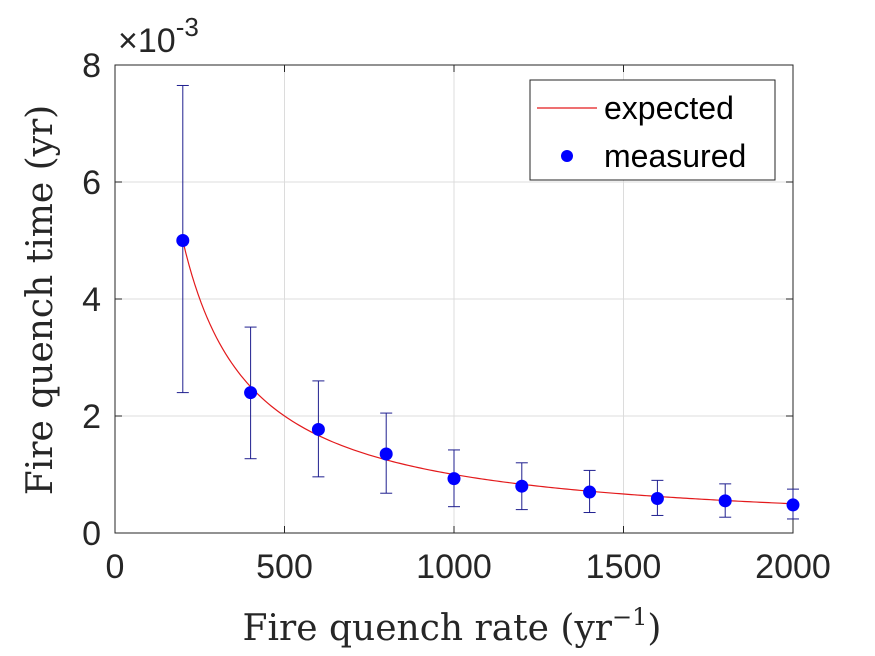 Image resolution: width=875 pixels, height=656 pixels. I want to click on x-tick-label: 1500, so click(624, 567).